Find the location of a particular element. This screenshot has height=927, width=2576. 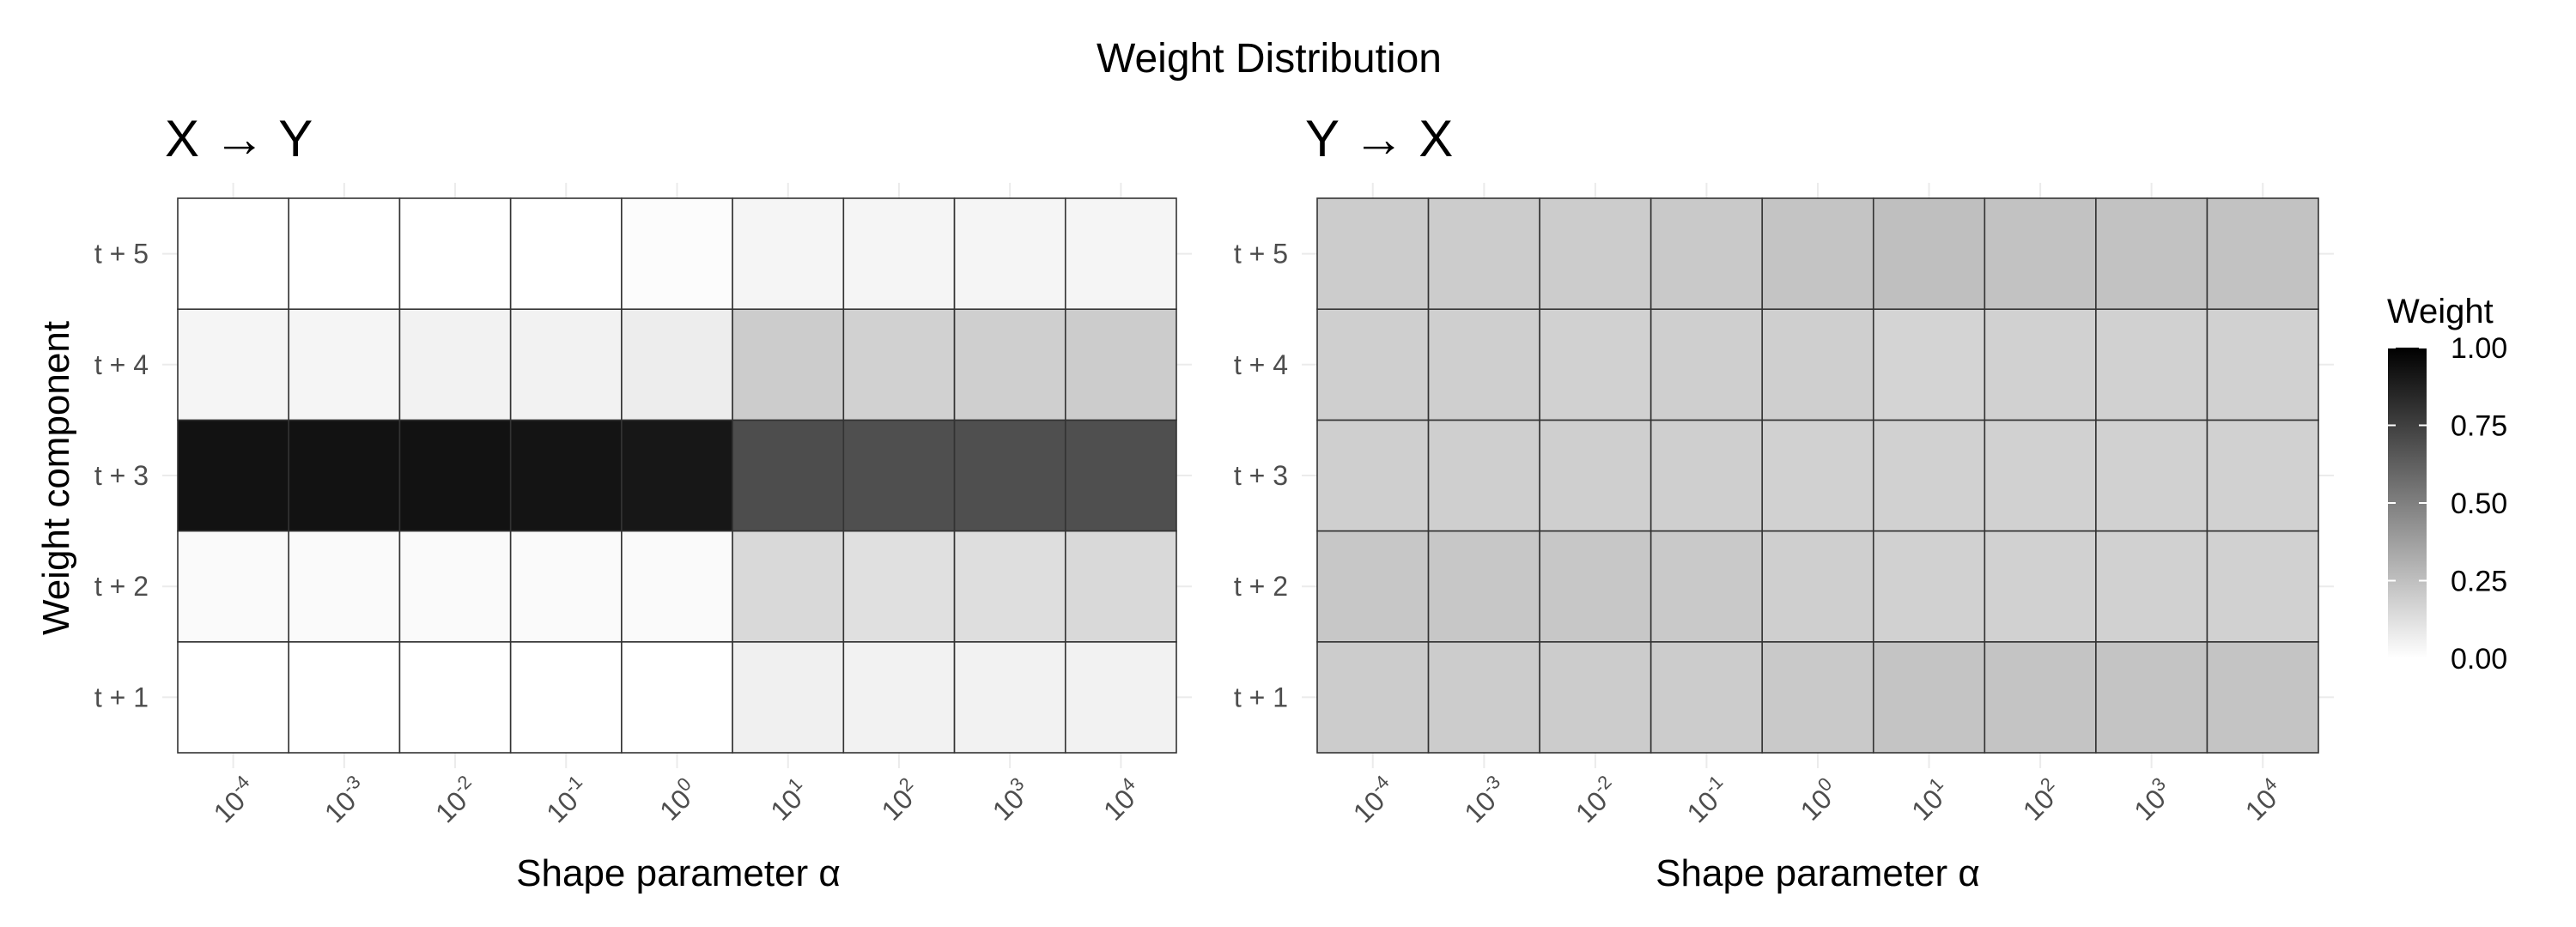

x-tick-label: 103 is located at coordinates (1010, 800).